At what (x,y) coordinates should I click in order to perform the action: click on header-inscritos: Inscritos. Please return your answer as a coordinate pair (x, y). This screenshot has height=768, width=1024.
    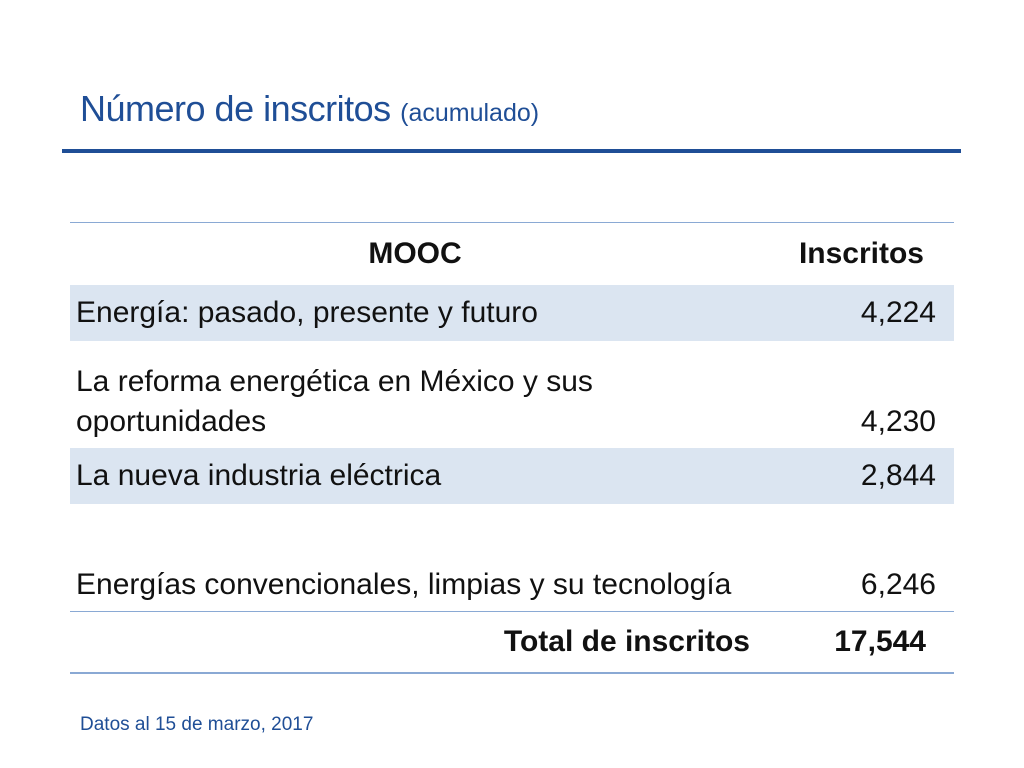
    Looking at the image, I should click on (861, 253).